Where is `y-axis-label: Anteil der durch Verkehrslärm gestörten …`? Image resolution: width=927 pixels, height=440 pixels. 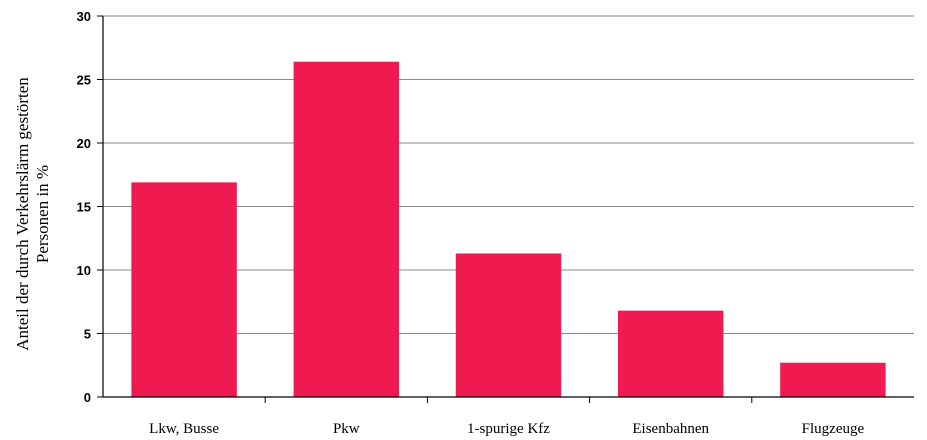 y-axis-label: Anteil der durch Verkehrslärm gestörten … is located at coordinates (32, 214).